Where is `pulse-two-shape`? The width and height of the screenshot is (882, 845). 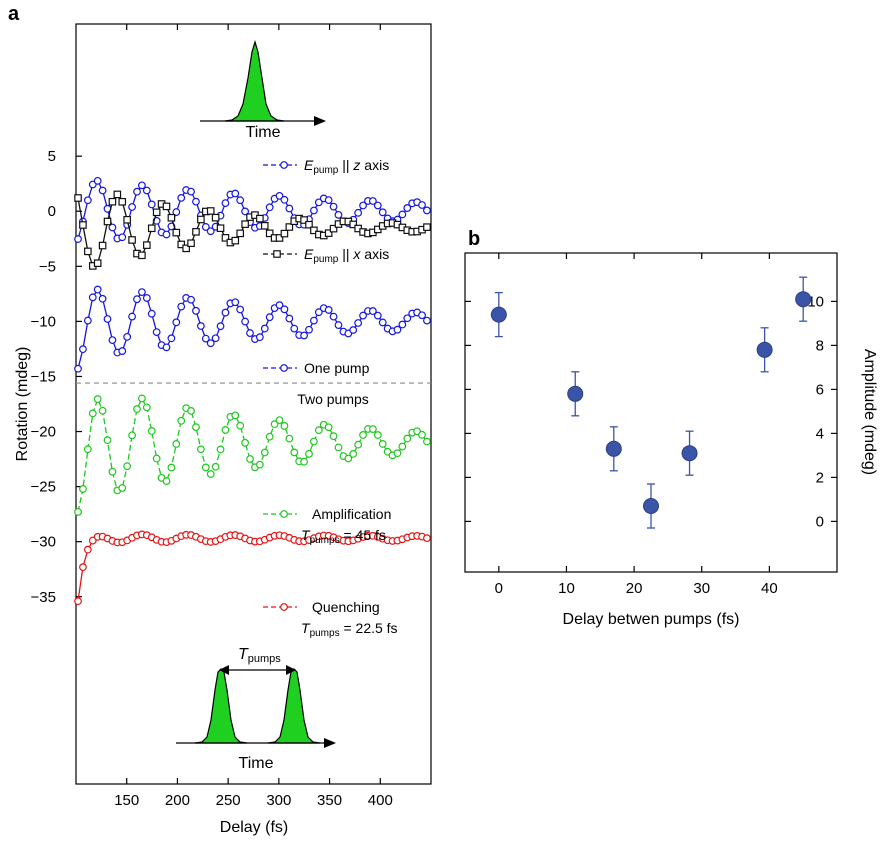
pulse-two-shape is located at coordinates (294, 706).